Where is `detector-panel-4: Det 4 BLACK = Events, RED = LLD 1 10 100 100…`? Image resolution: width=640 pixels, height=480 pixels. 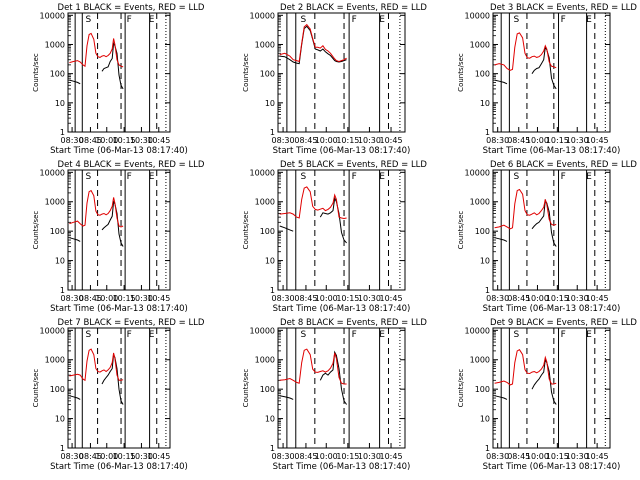
detector-panel-4: Det 4 BLACK = Events, RED = LLD 1 10 100 100… is located at coordinates (118, 237).